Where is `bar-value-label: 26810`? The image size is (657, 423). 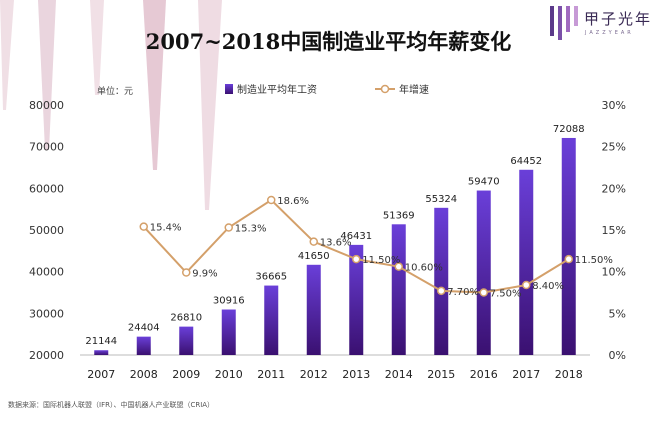
bar-value-label: 26810 is located at coordinates (186, 318).